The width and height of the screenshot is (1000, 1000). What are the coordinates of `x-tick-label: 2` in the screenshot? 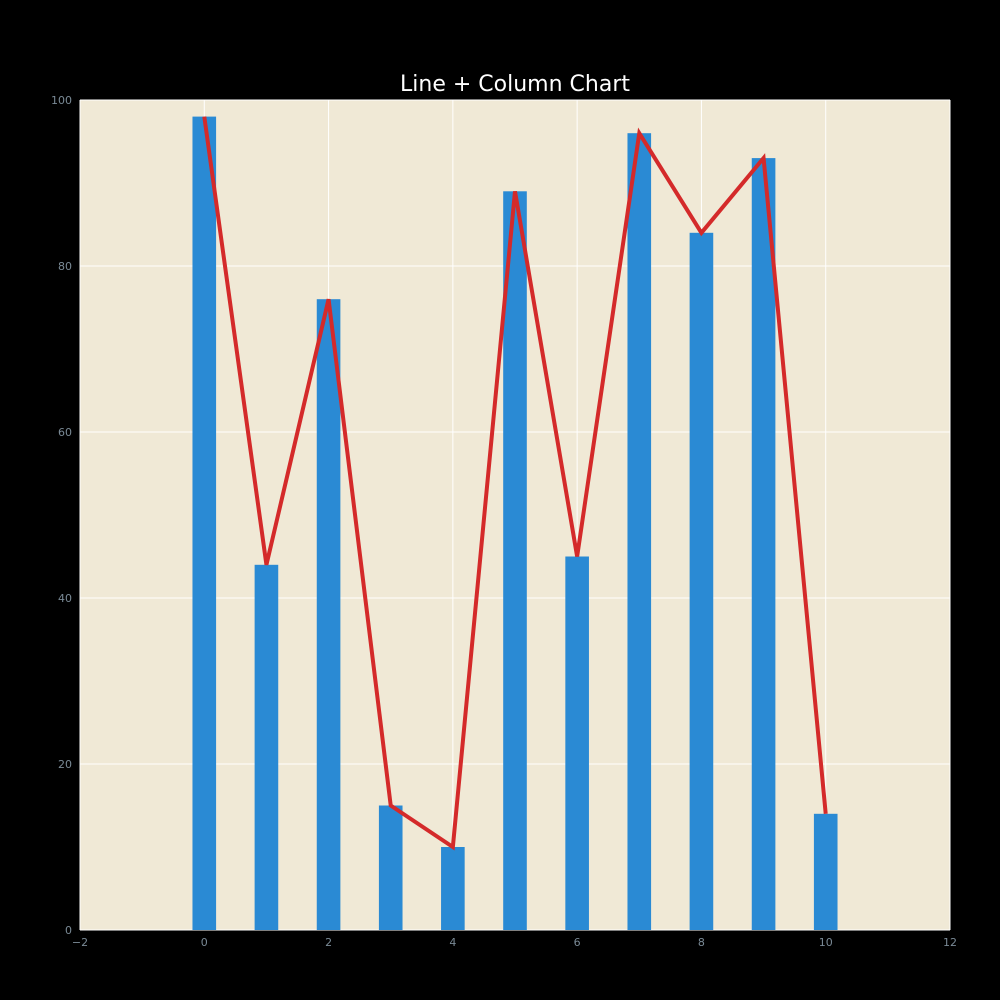 It's located at (328, 942).